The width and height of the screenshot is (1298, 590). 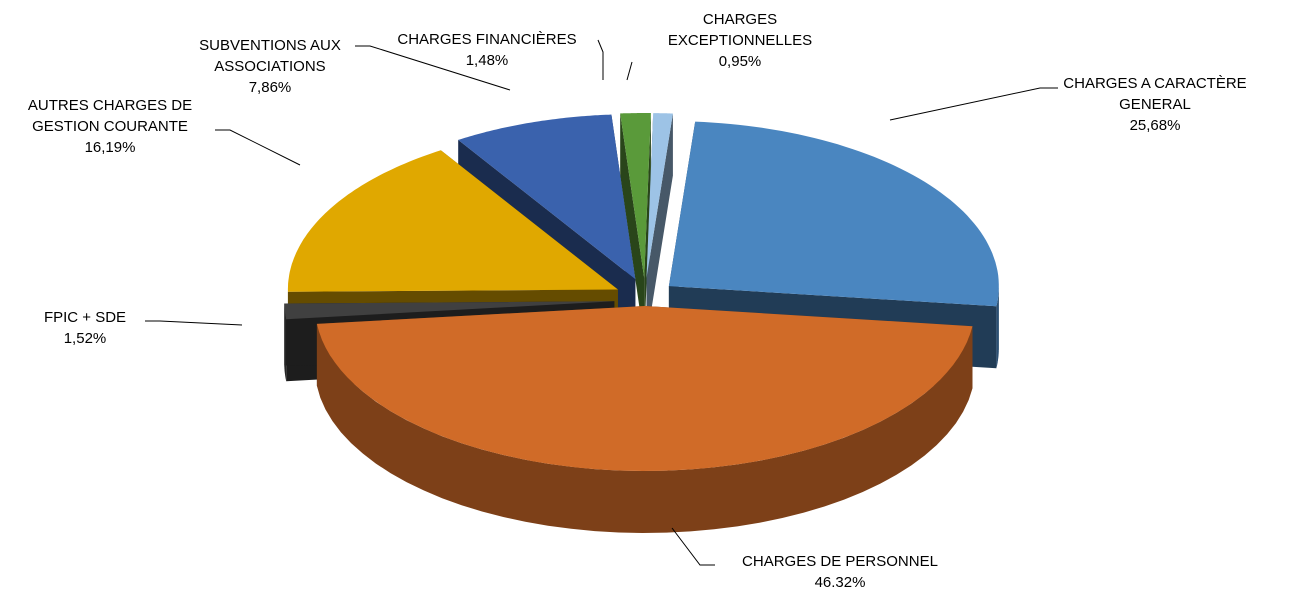 I want to click on category-label: CHARGES DE PERSONNEL, so click(x=840, y=561).